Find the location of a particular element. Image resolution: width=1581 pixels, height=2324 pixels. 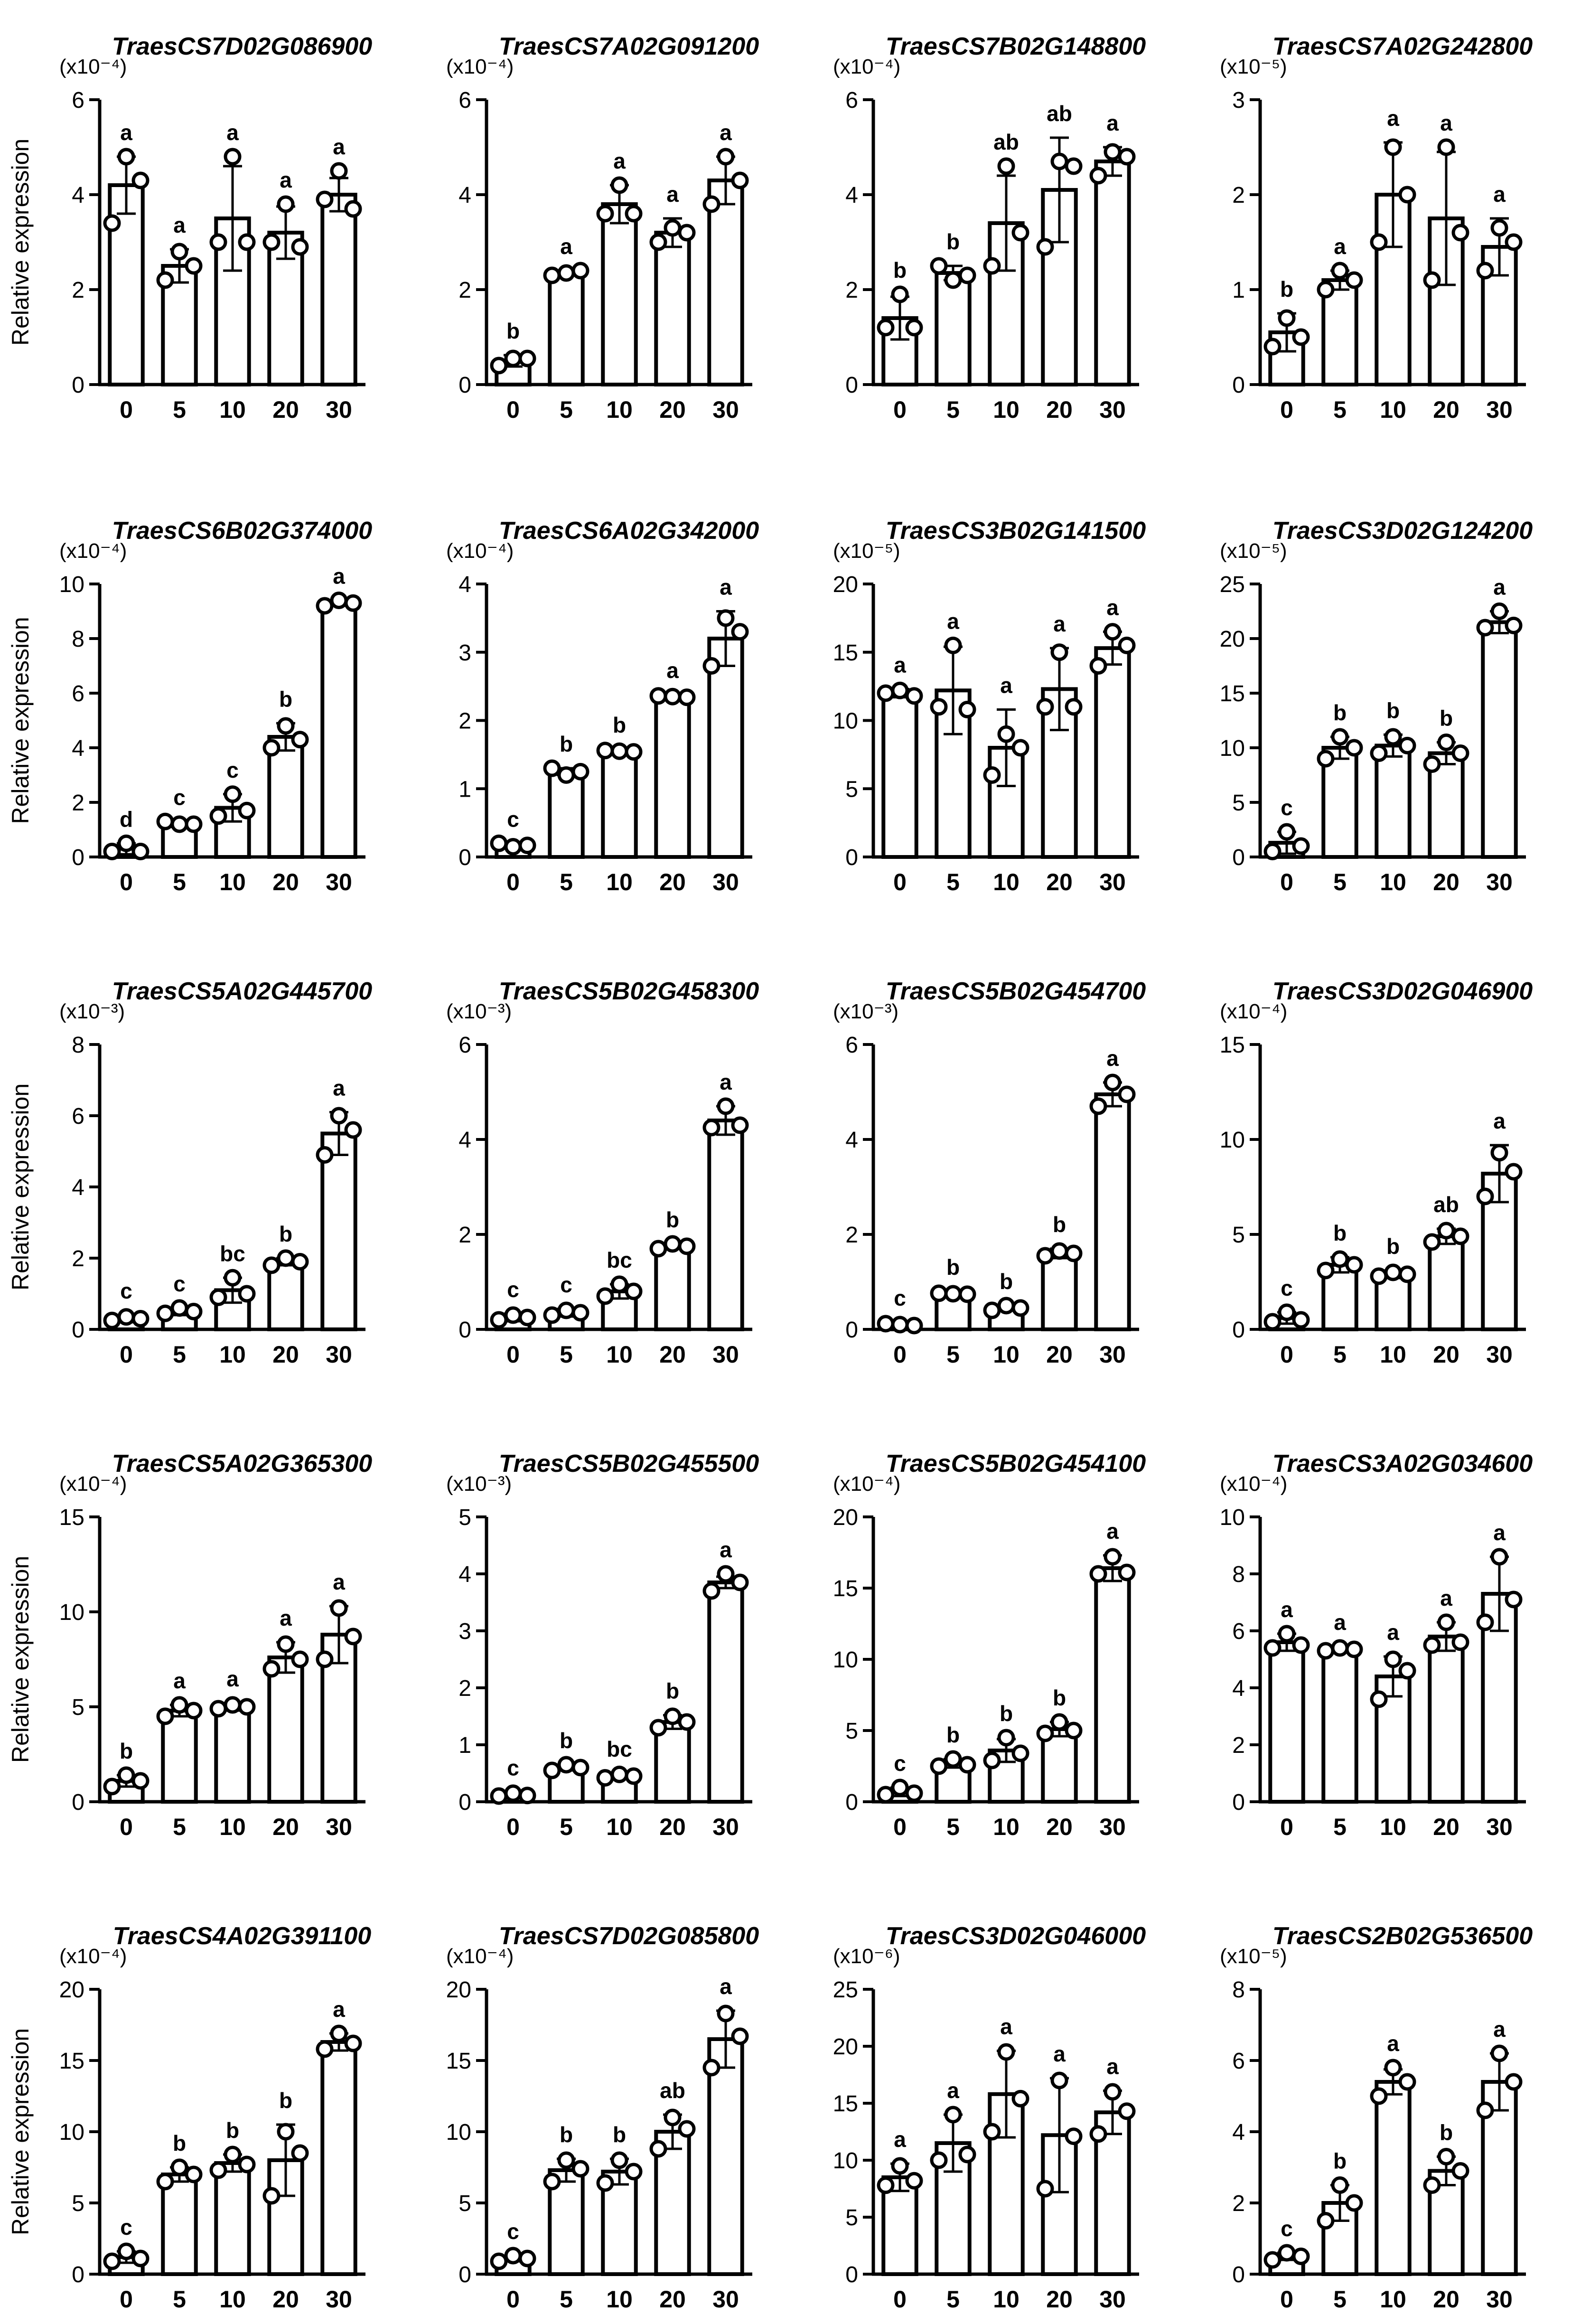

panel-title: TraesCS4A02G391100 is located at coordinates (242, 1936).